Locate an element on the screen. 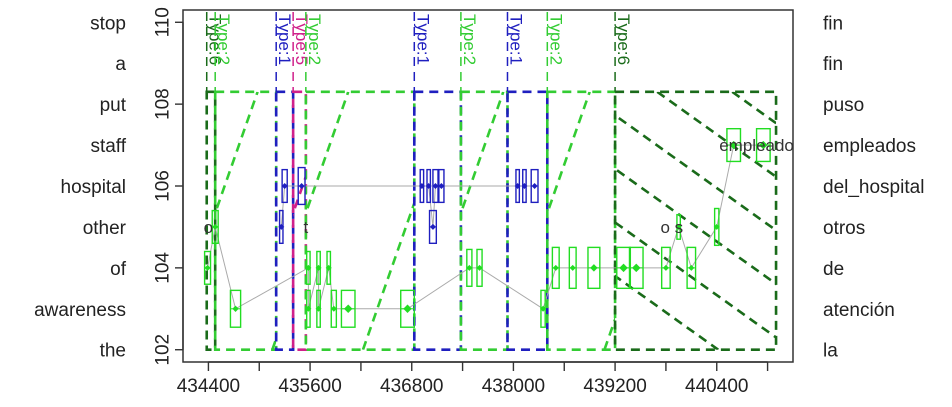 Image resolution: width=952 pixels, height=407 pixels. region-type-label: Type:6 is located at coordinates (623, 39).